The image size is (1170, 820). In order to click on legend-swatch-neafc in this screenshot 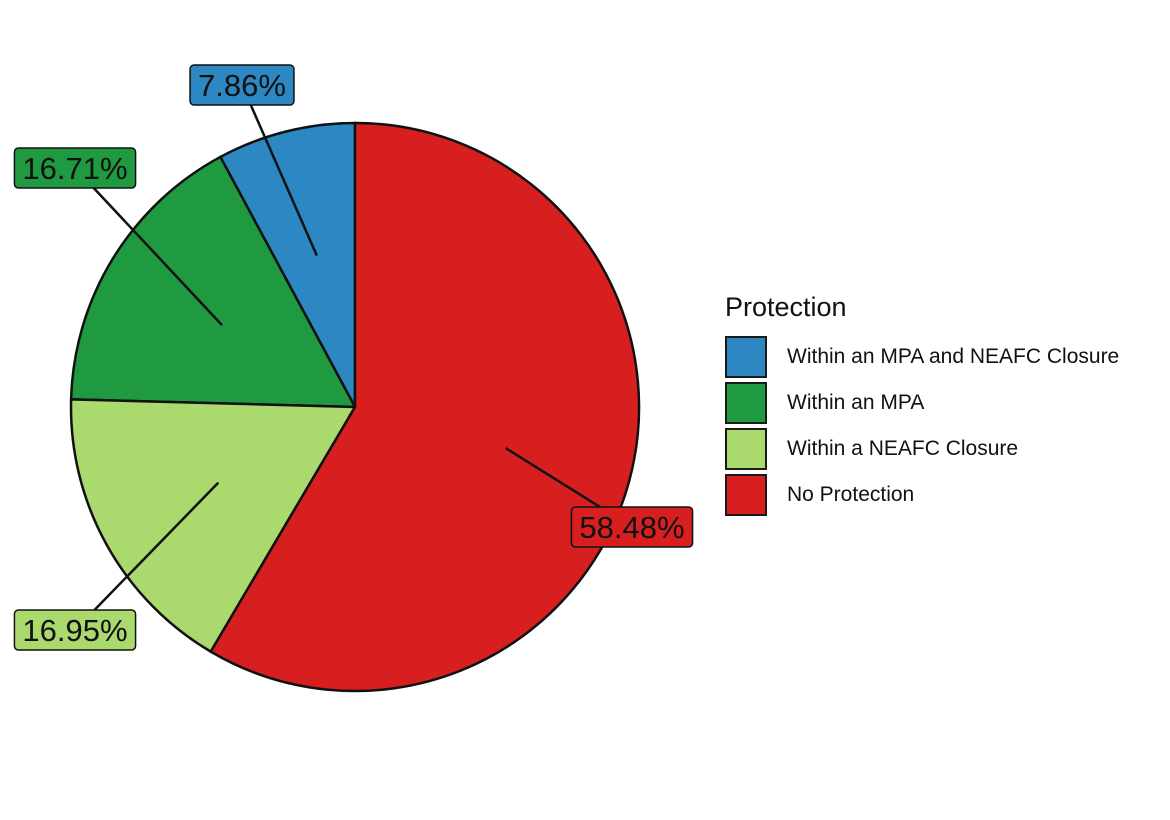, I will do `click(746, 449)`.